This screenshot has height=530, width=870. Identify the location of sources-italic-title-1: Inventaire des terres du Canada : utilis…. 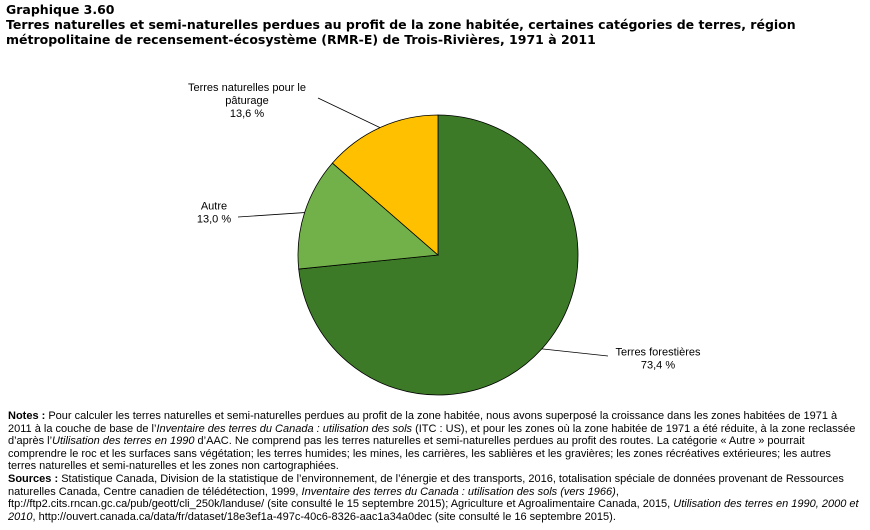
(458, 491).